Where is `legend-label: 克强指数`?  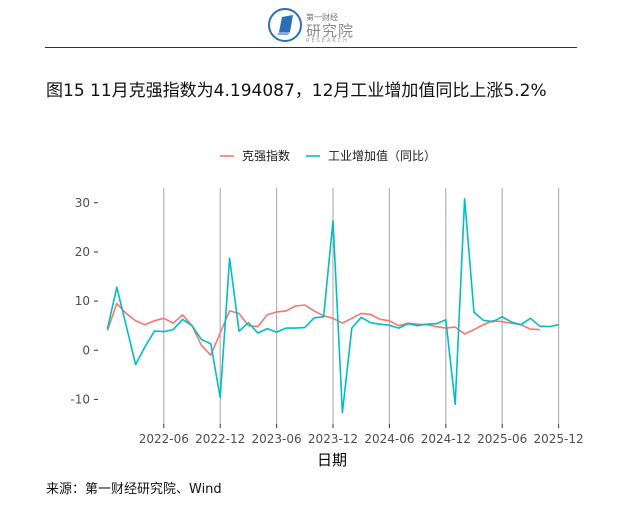
legend-label: 克强指数 is located at coordinates (266, 155).